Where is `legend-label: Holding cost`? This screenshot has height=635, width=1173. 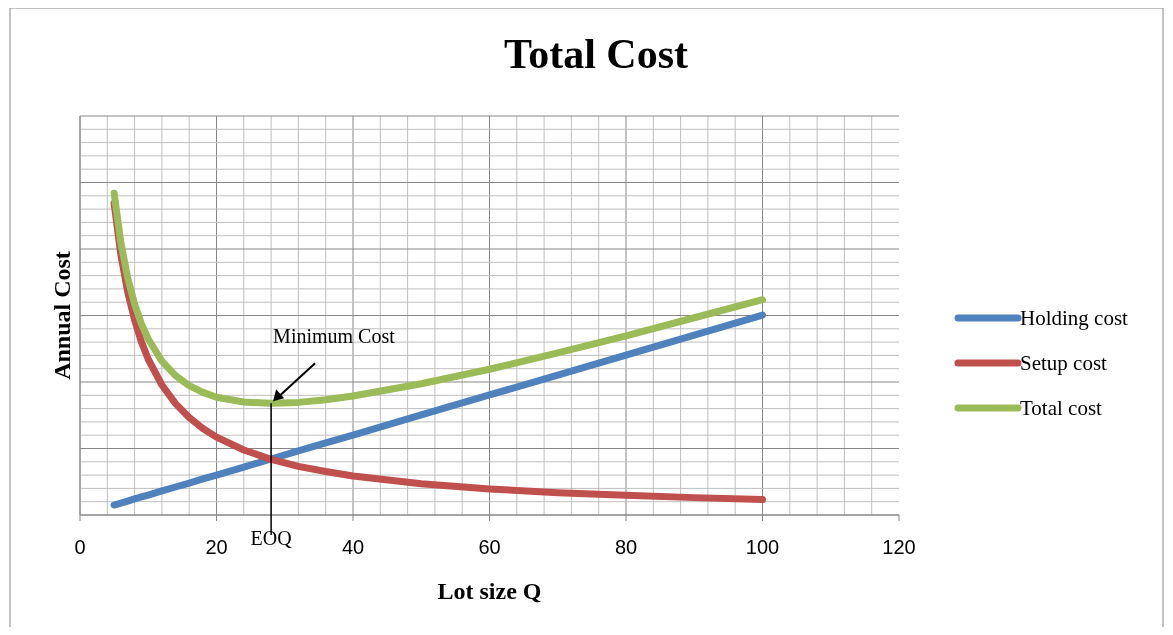
legend-label: Holding cost is located at coordinates (1074, 318).